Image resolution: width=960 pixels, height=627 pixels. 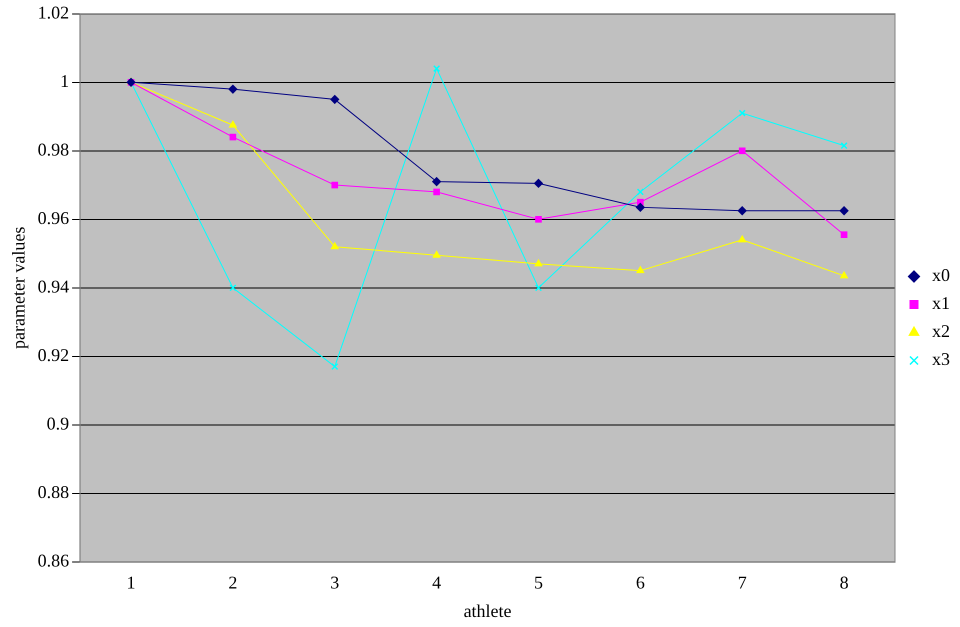 What do you see at coordinates (335, 582) in the screenshot?
I see `x-tick-label: 3` at bounding box center [335, 582].